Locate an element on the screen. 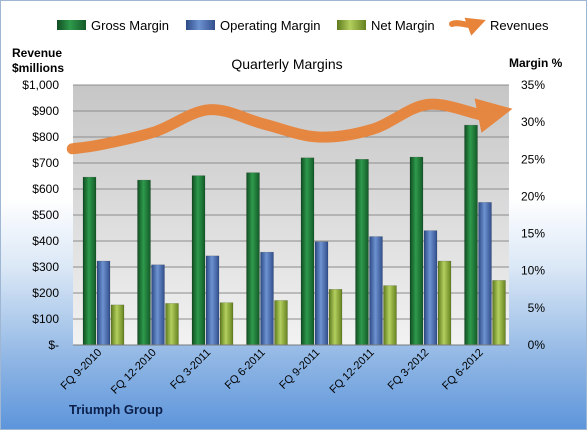  revenue-line is located at coordinates (289, 126).